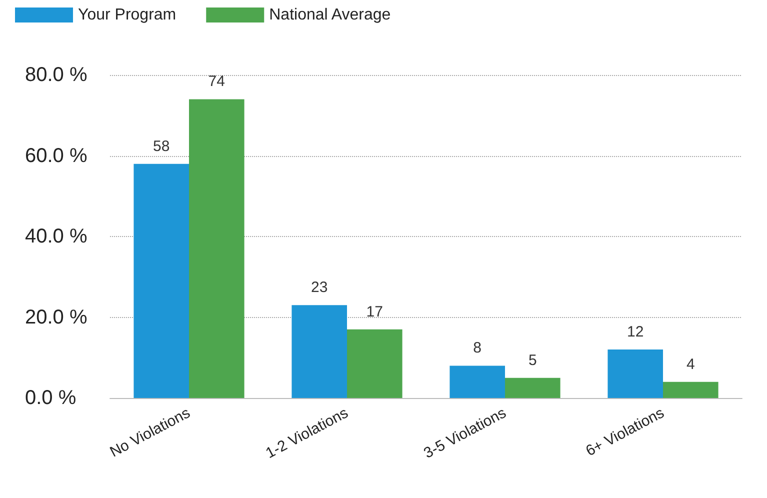 The image size is (767, 498). Describe the element at coordinates (330, 15) in the screenshot. I see `legend-label: National Average` at that location.